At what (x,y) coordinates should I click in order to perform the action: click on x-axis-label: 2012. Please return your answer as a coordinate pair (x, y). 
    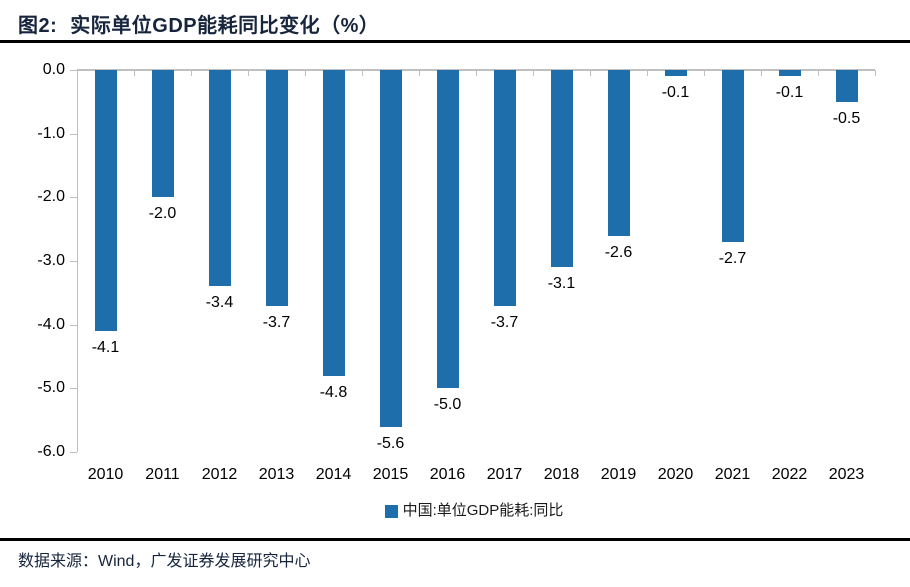
    Looking at the image, I should click on (219, 474).